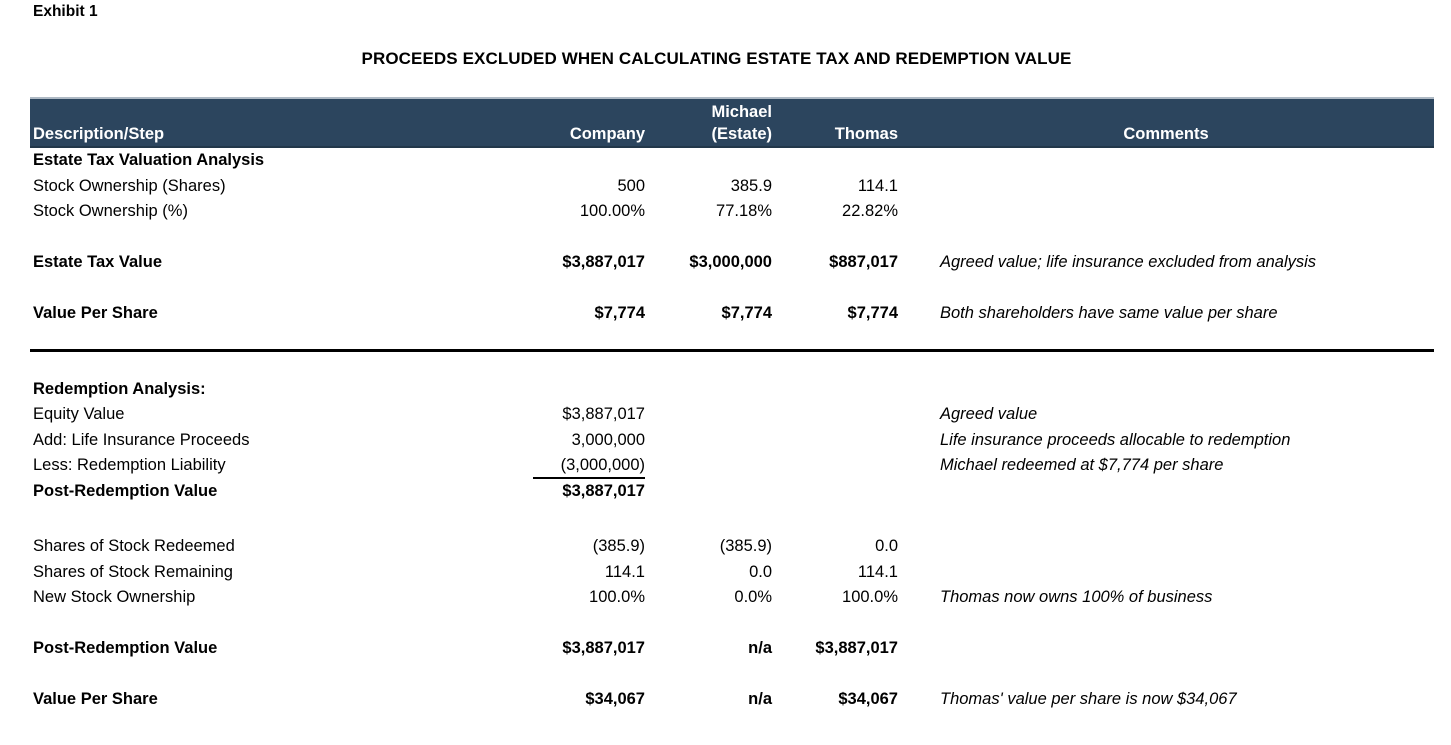  What do you see at coordinates (588, 466) in the screenshot?
I see `company-value: (3,000,000)` at bounding box center [588, 466].